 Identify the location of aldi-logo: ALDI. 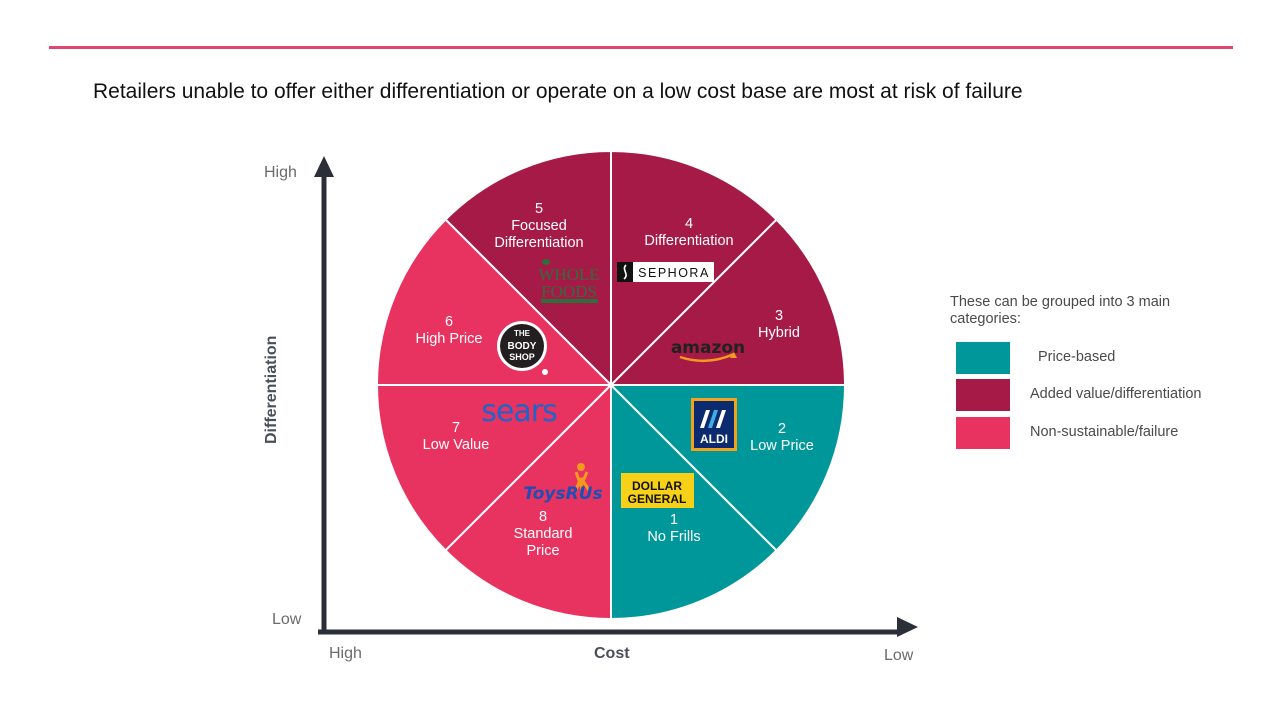
(714, 424).